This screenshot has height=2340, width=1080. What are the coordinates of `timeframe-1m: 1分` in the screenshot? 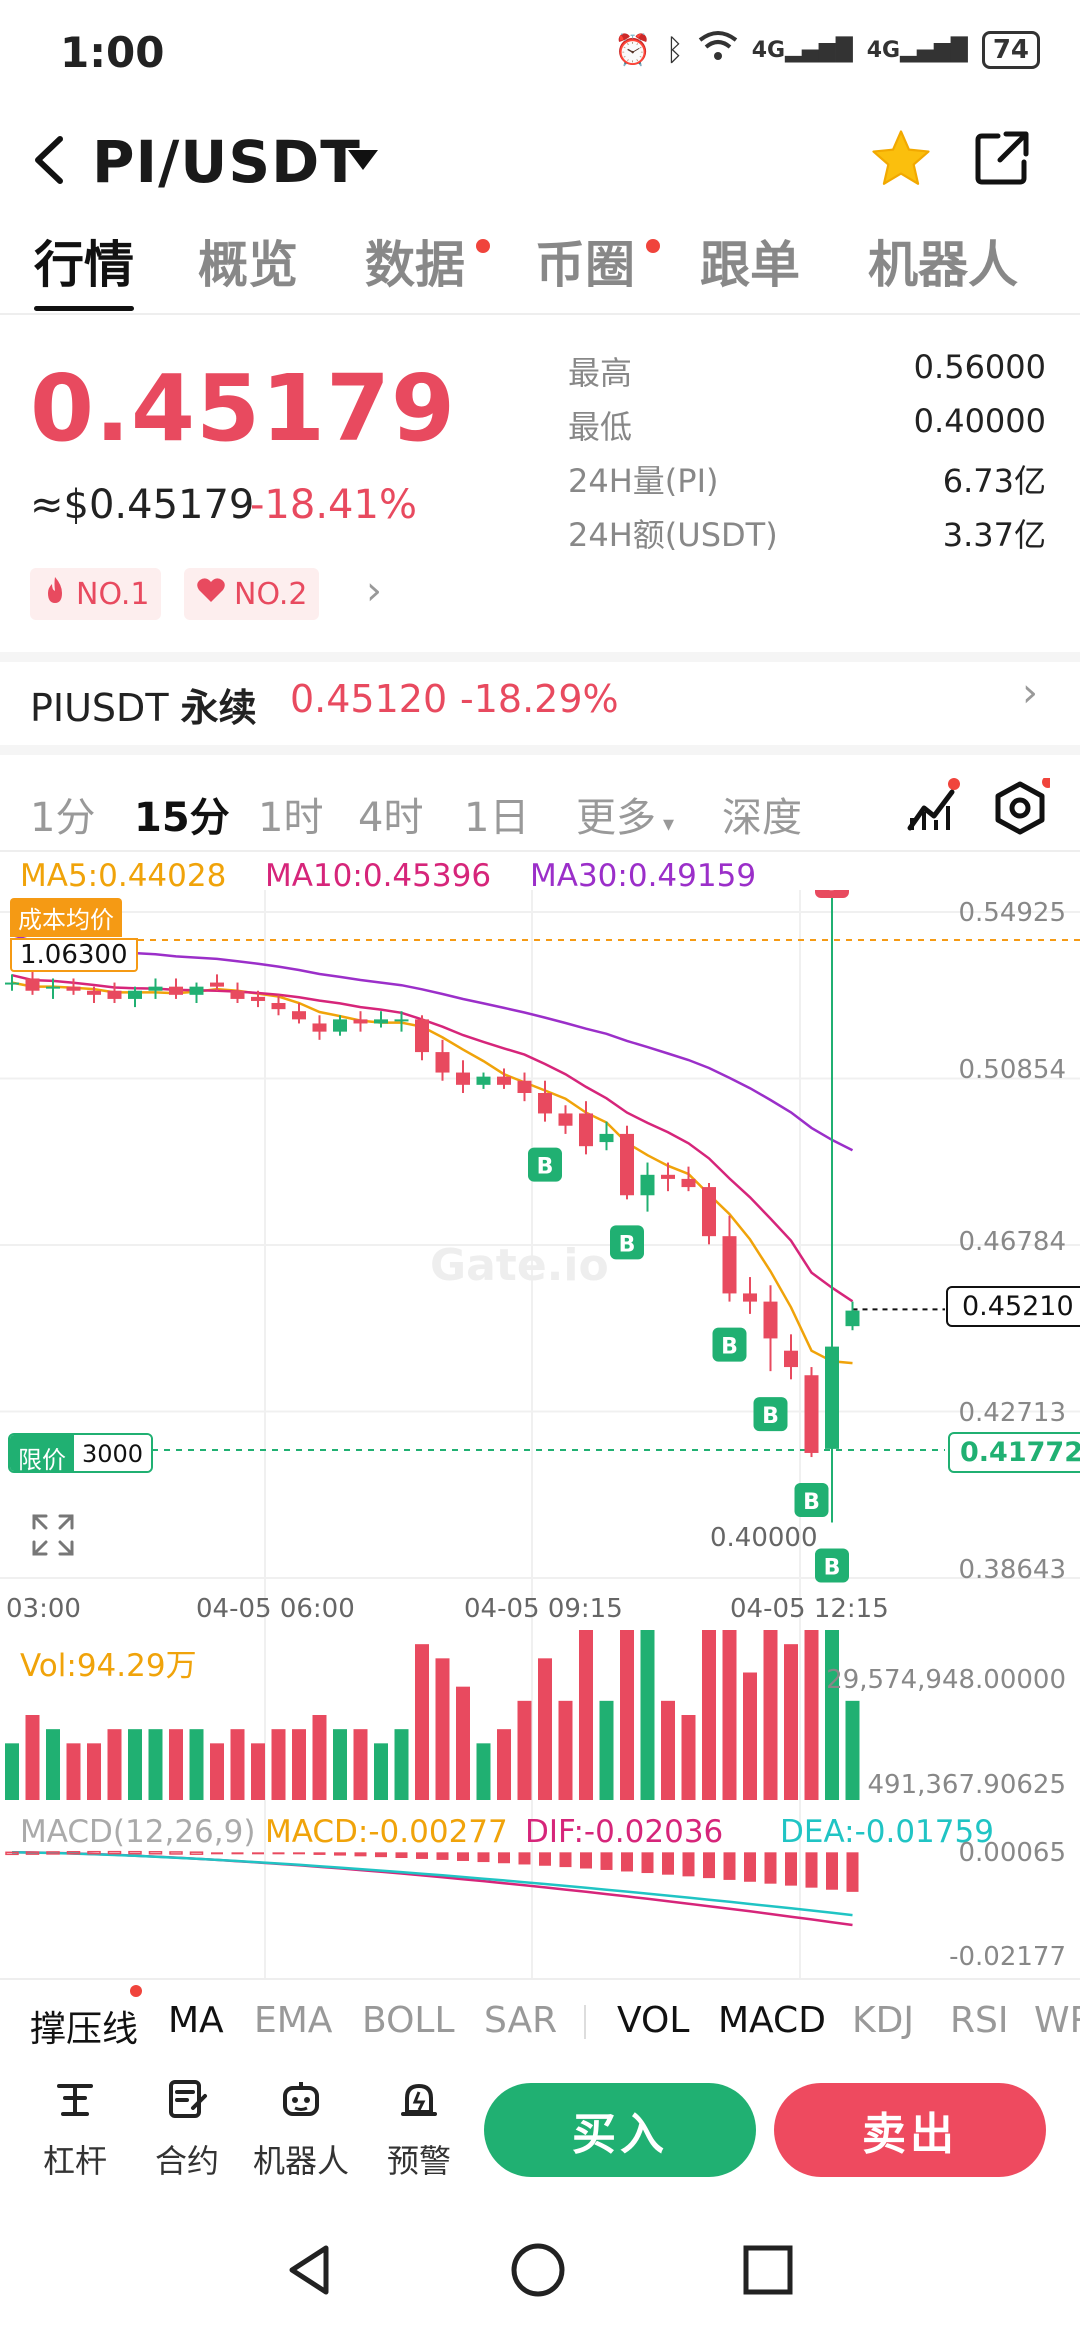 It's located at (63, 818).